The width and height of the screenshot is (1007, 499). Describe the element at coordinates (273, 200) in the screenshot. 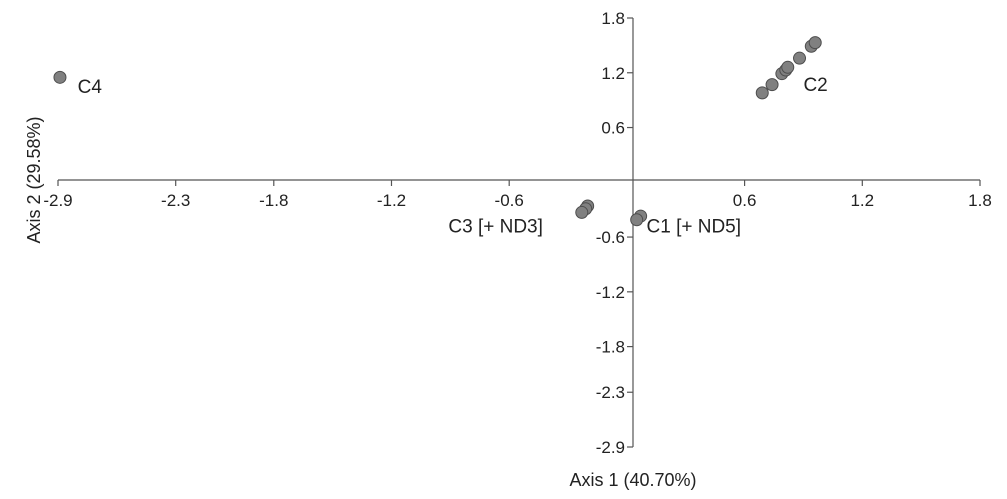

I see `x-tick-label: -1.8` at that location.